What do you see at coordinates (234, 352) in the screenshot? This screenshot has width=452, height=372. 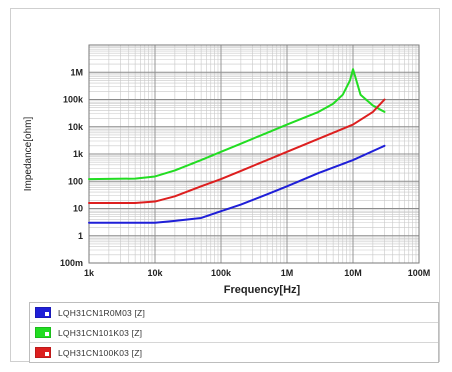 I see `legend-item: LQH31CN100K03 [Z]` at bounding box center [234, 352].